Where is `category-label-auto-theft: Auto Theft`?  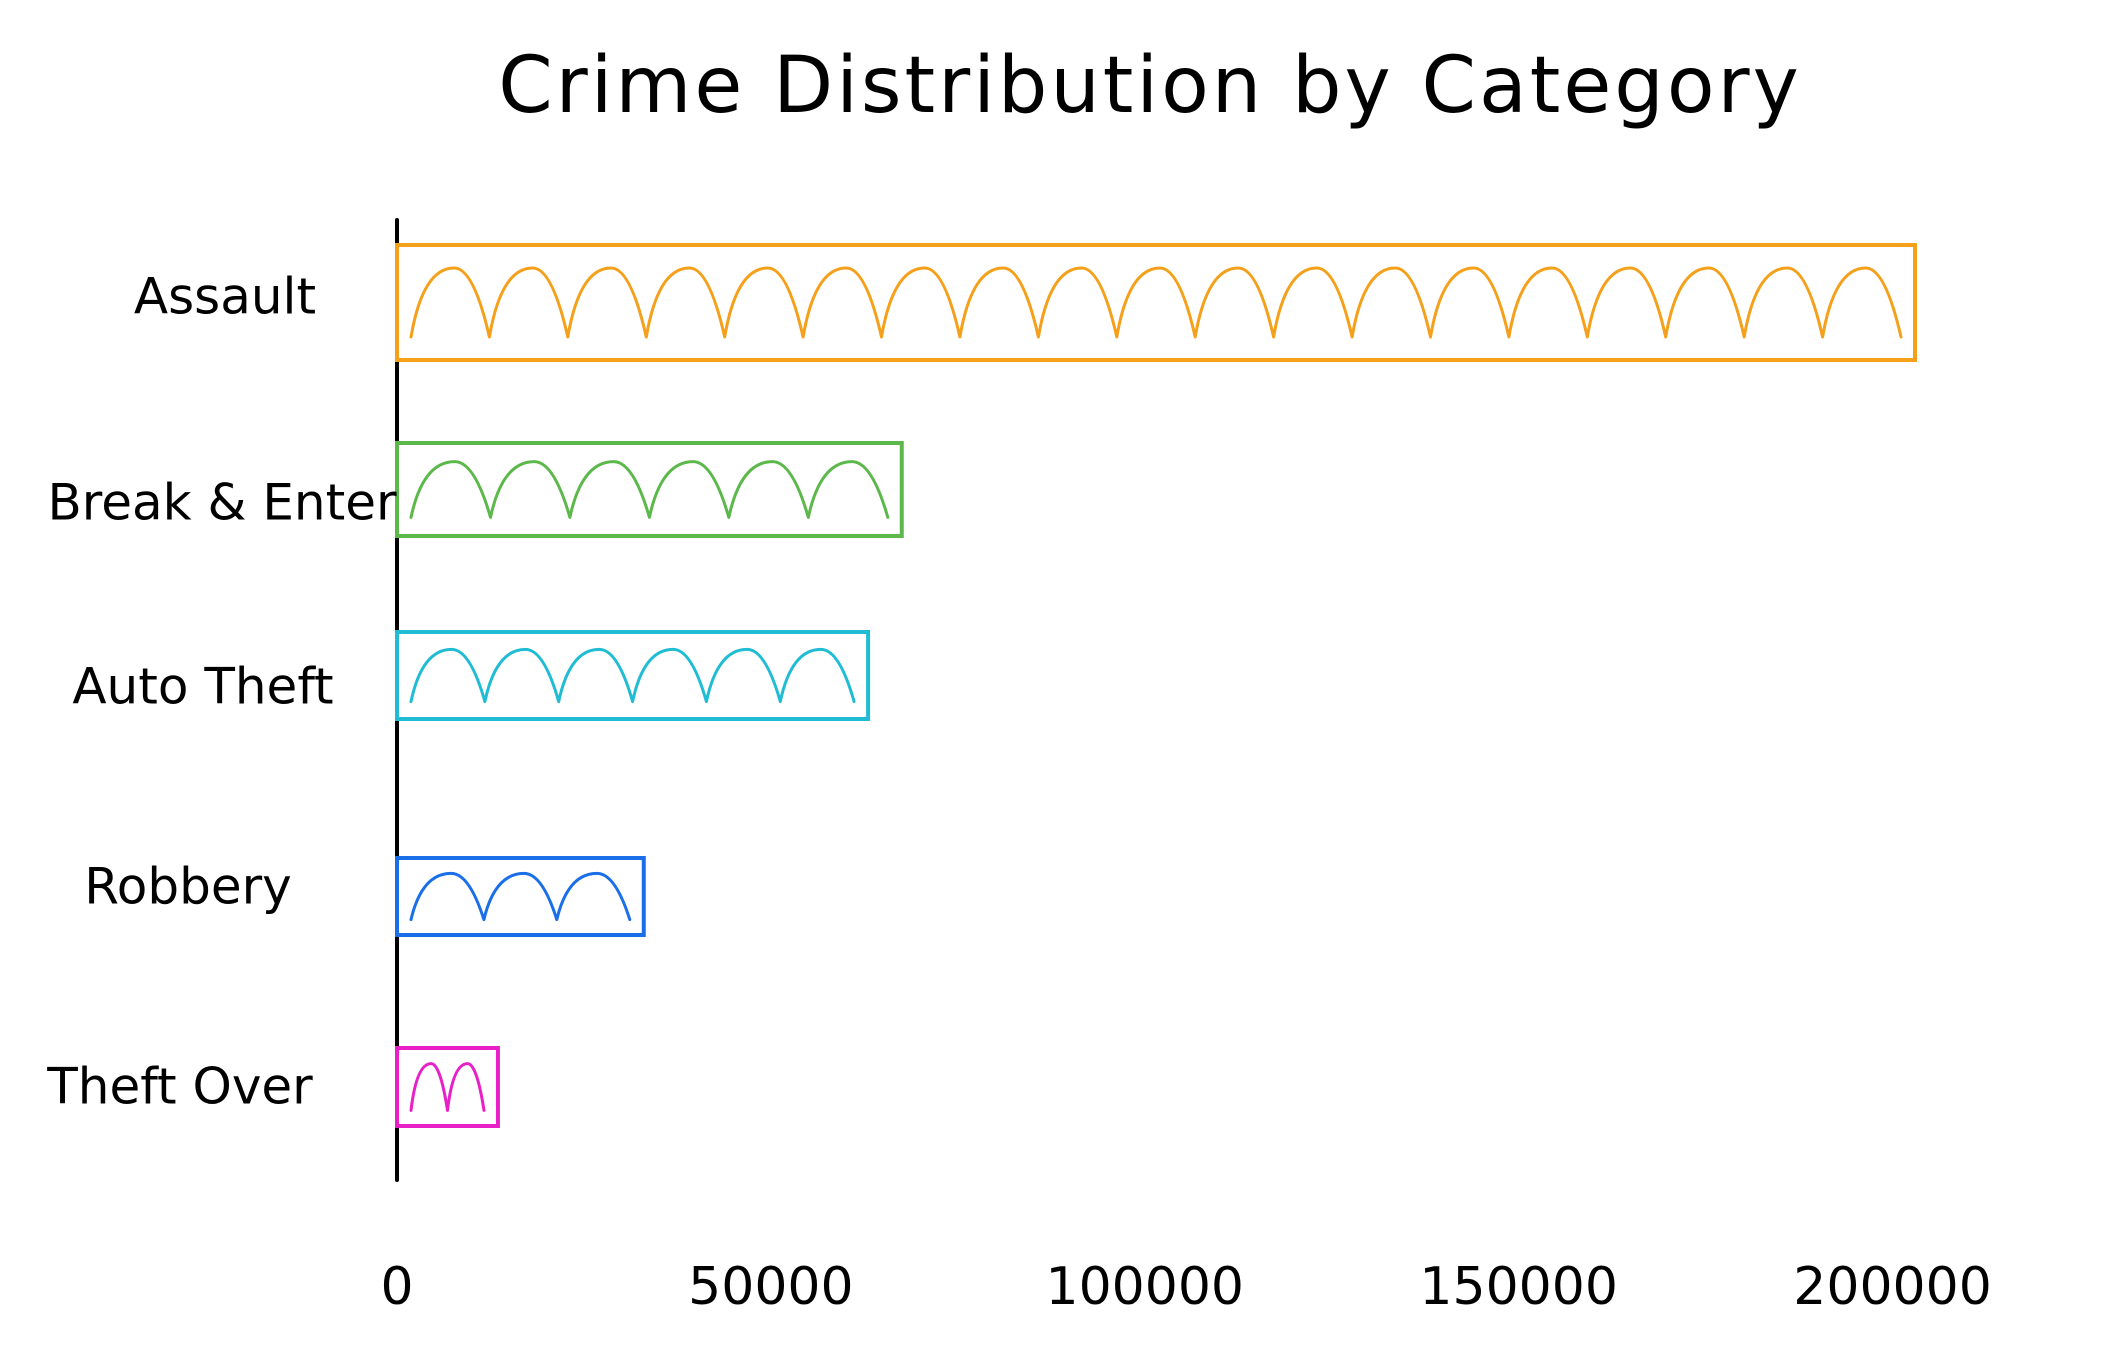
category-label-auto-theft: Auto Theft is located at coordinates (202, 687).